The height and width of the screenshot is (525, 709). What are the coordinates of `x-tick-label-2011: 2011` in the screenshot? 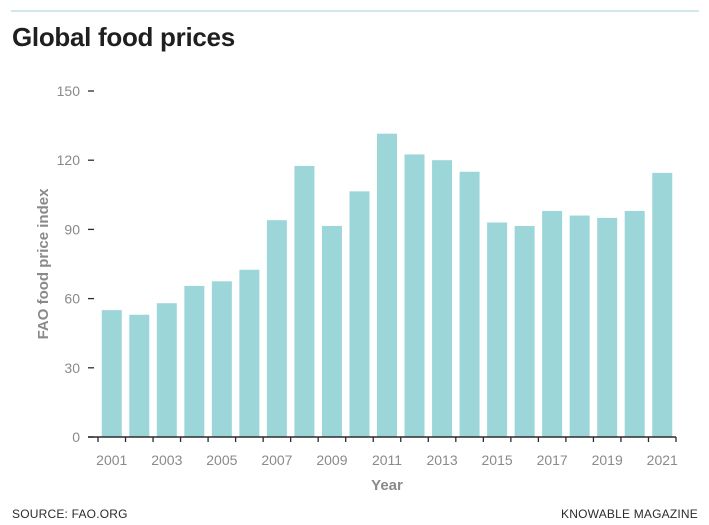 It's located at (387, 460).